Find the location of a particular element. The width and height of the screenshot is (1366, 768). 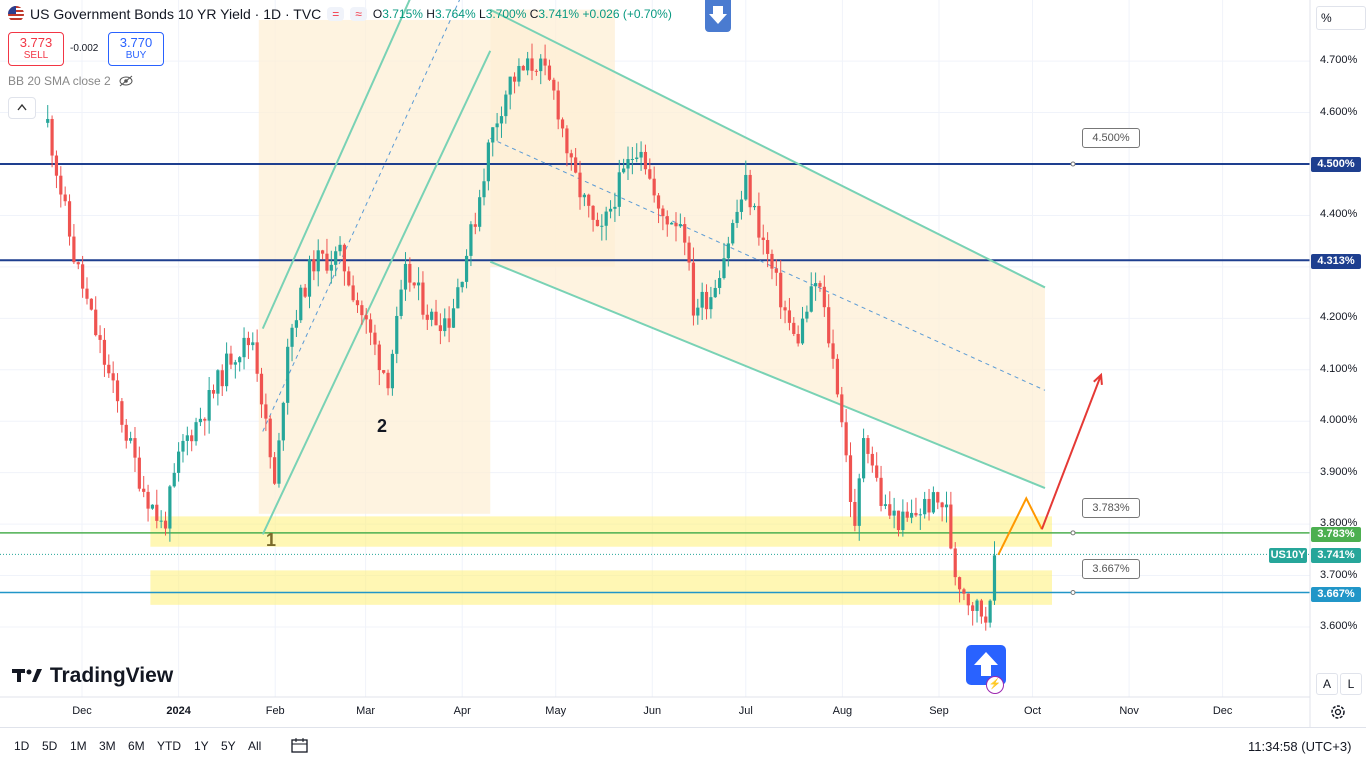

collapse-legend-button is located at coordinates (22, 108).